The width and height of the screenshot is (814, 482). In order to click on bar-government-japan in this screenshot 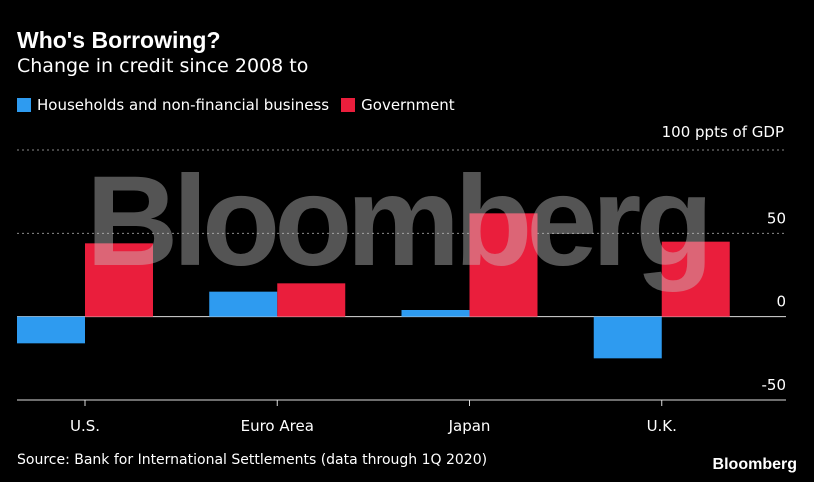, I will do `click(503, 265)`.